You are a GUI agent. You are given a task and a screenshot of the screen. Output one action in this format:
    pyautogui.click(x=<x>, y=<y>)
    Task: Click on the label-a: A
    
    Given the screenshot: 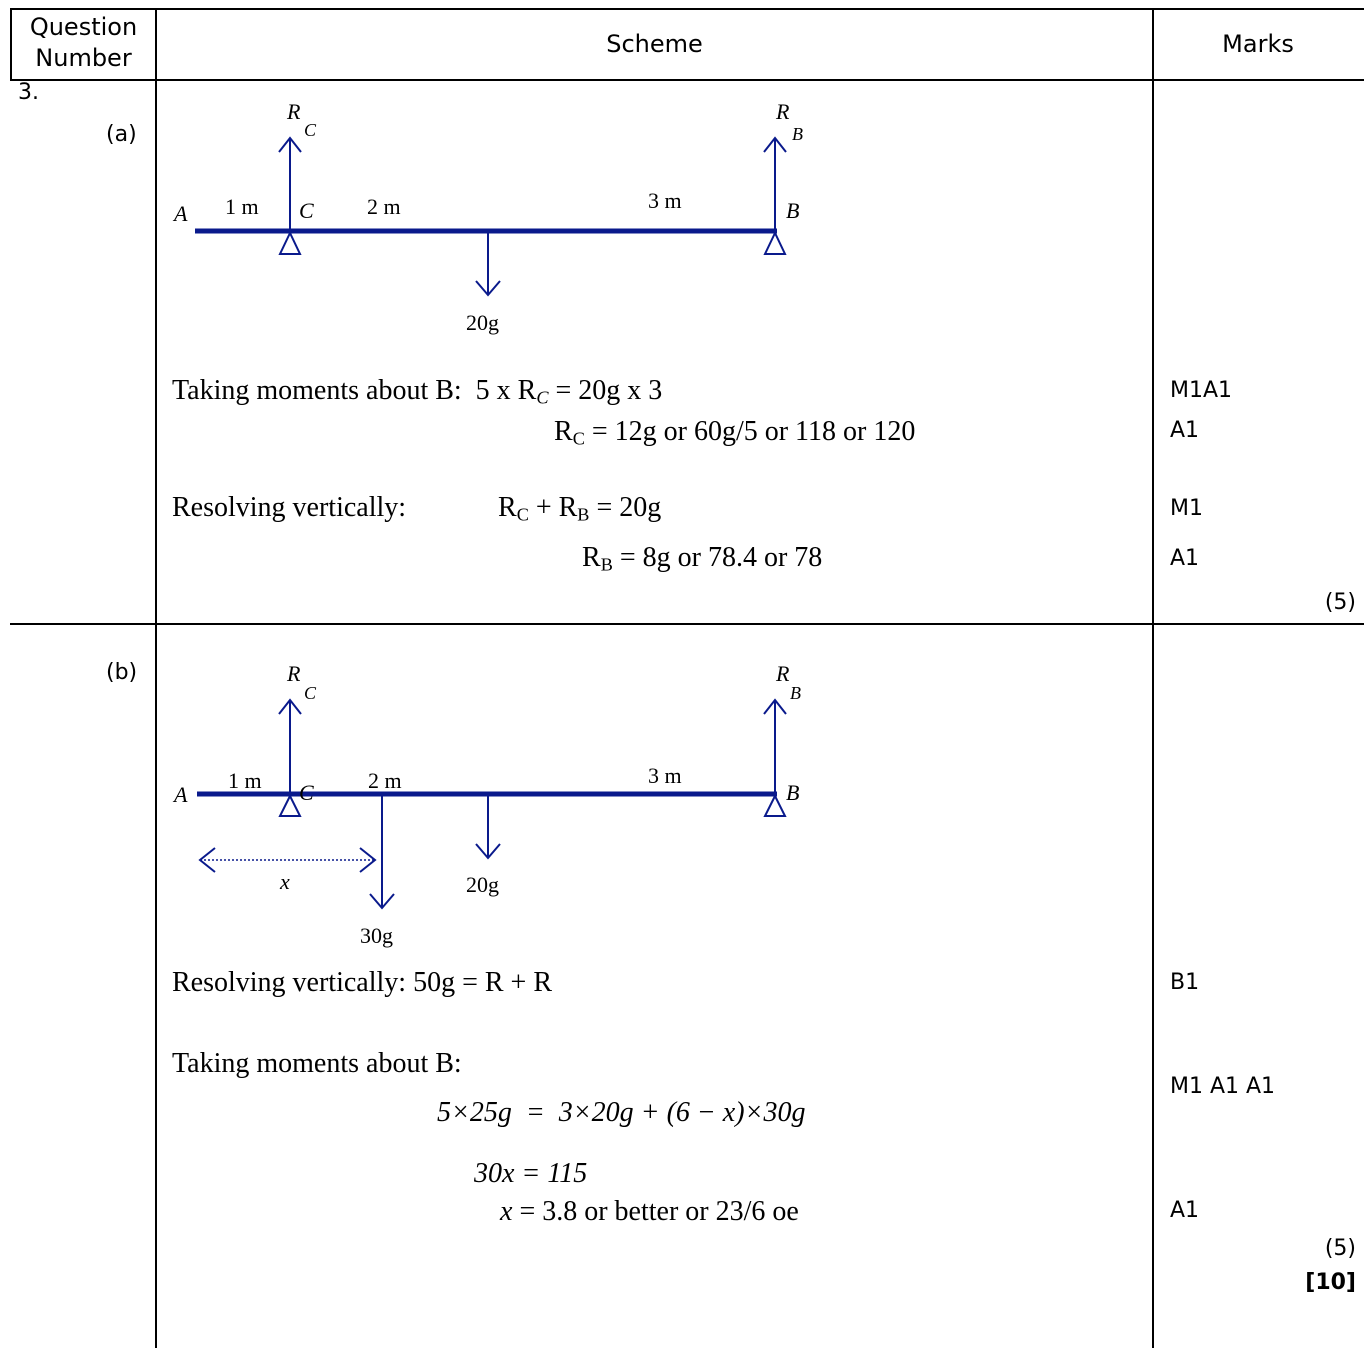 What is the action you would take?
    pyautogui.click(x=180, y=213)
    